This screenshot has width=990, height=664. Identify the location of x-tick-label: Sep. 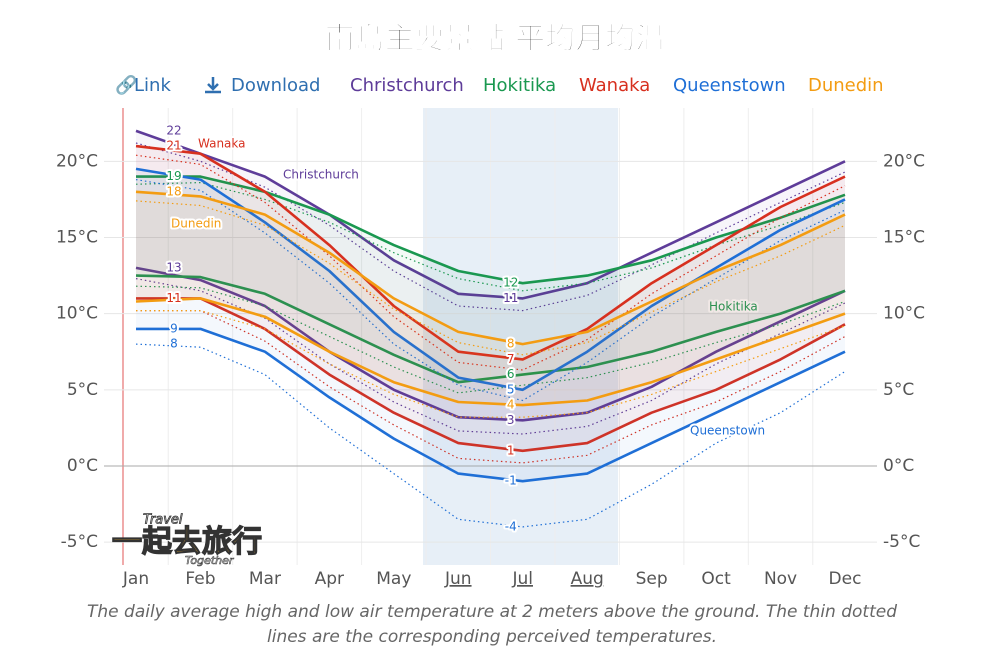
(652, 579).